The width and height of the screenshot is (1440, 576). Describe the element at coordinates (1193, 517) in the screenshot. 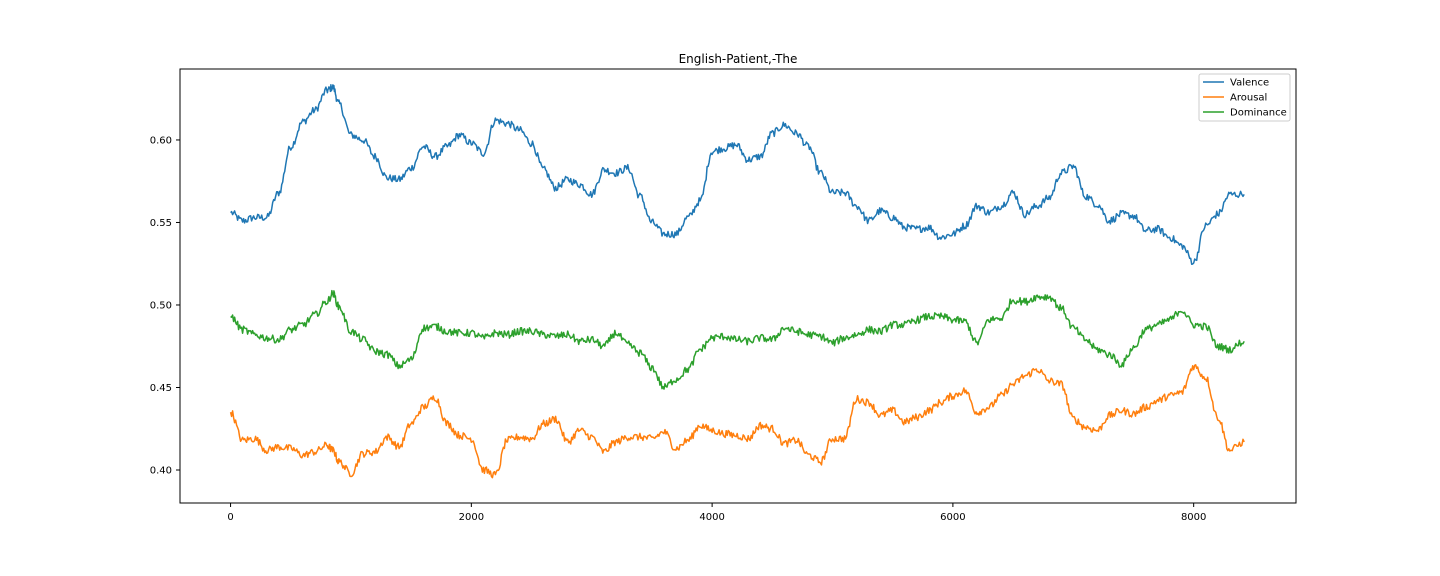

I see `x-tick-label: 8000` at that location.